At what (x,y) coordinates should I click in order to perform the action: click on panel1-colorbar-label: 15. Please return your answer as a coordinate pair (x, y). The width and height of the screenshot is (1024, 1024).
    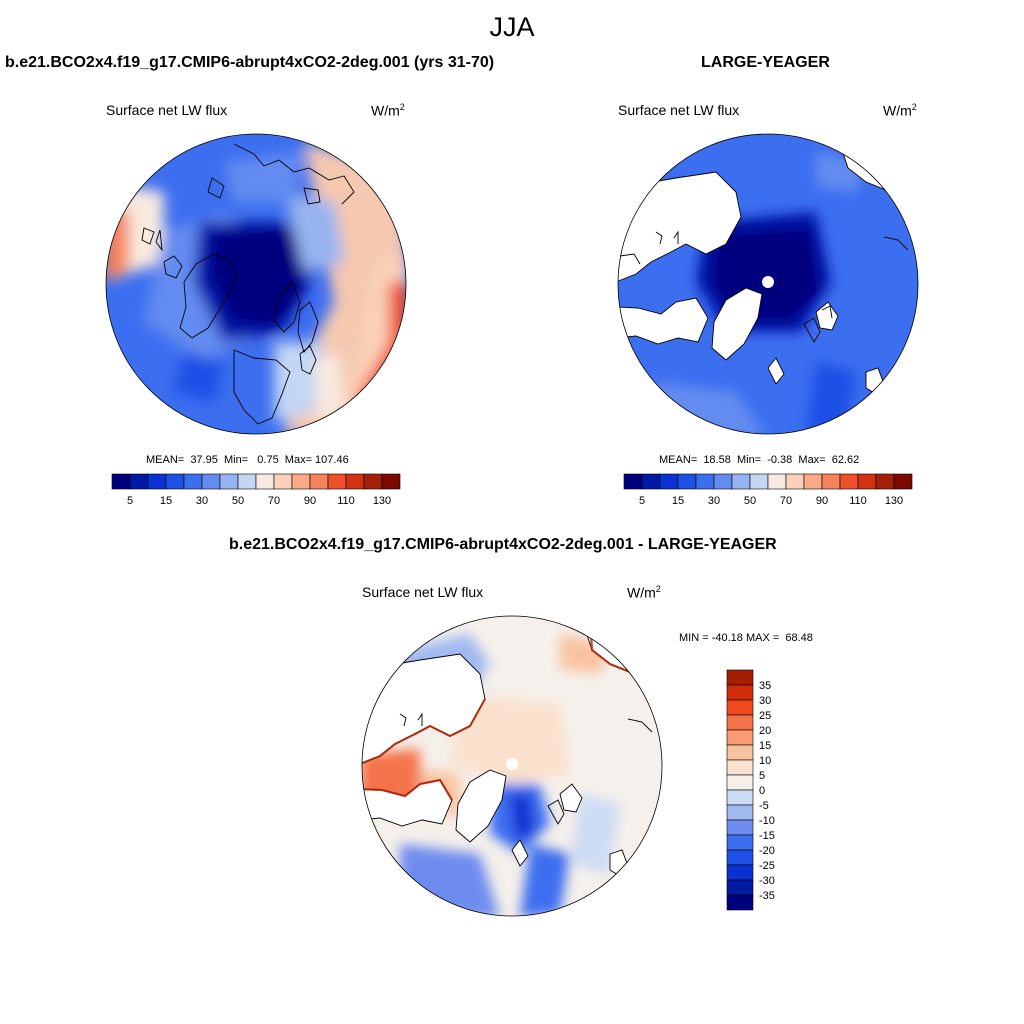
    Looking at the image, I should click on (166, 501).